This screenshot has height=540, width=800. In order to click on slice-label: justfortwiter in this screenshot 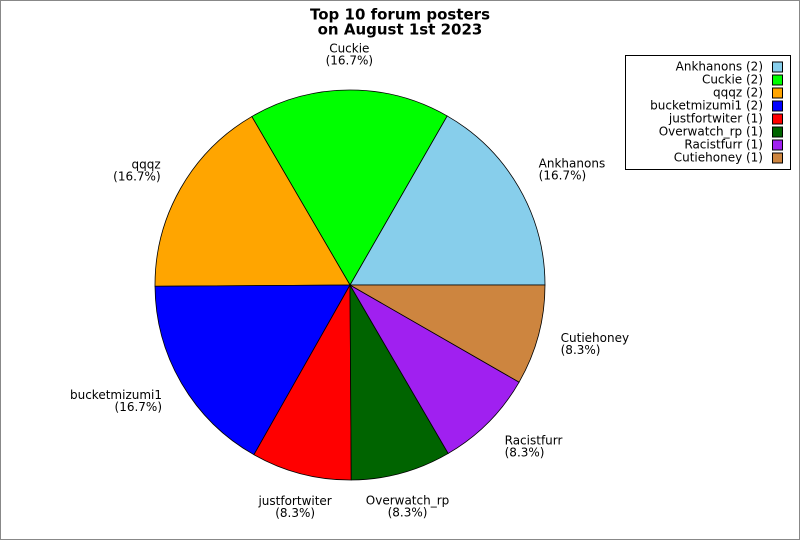, I will do `click(294, 501)`.